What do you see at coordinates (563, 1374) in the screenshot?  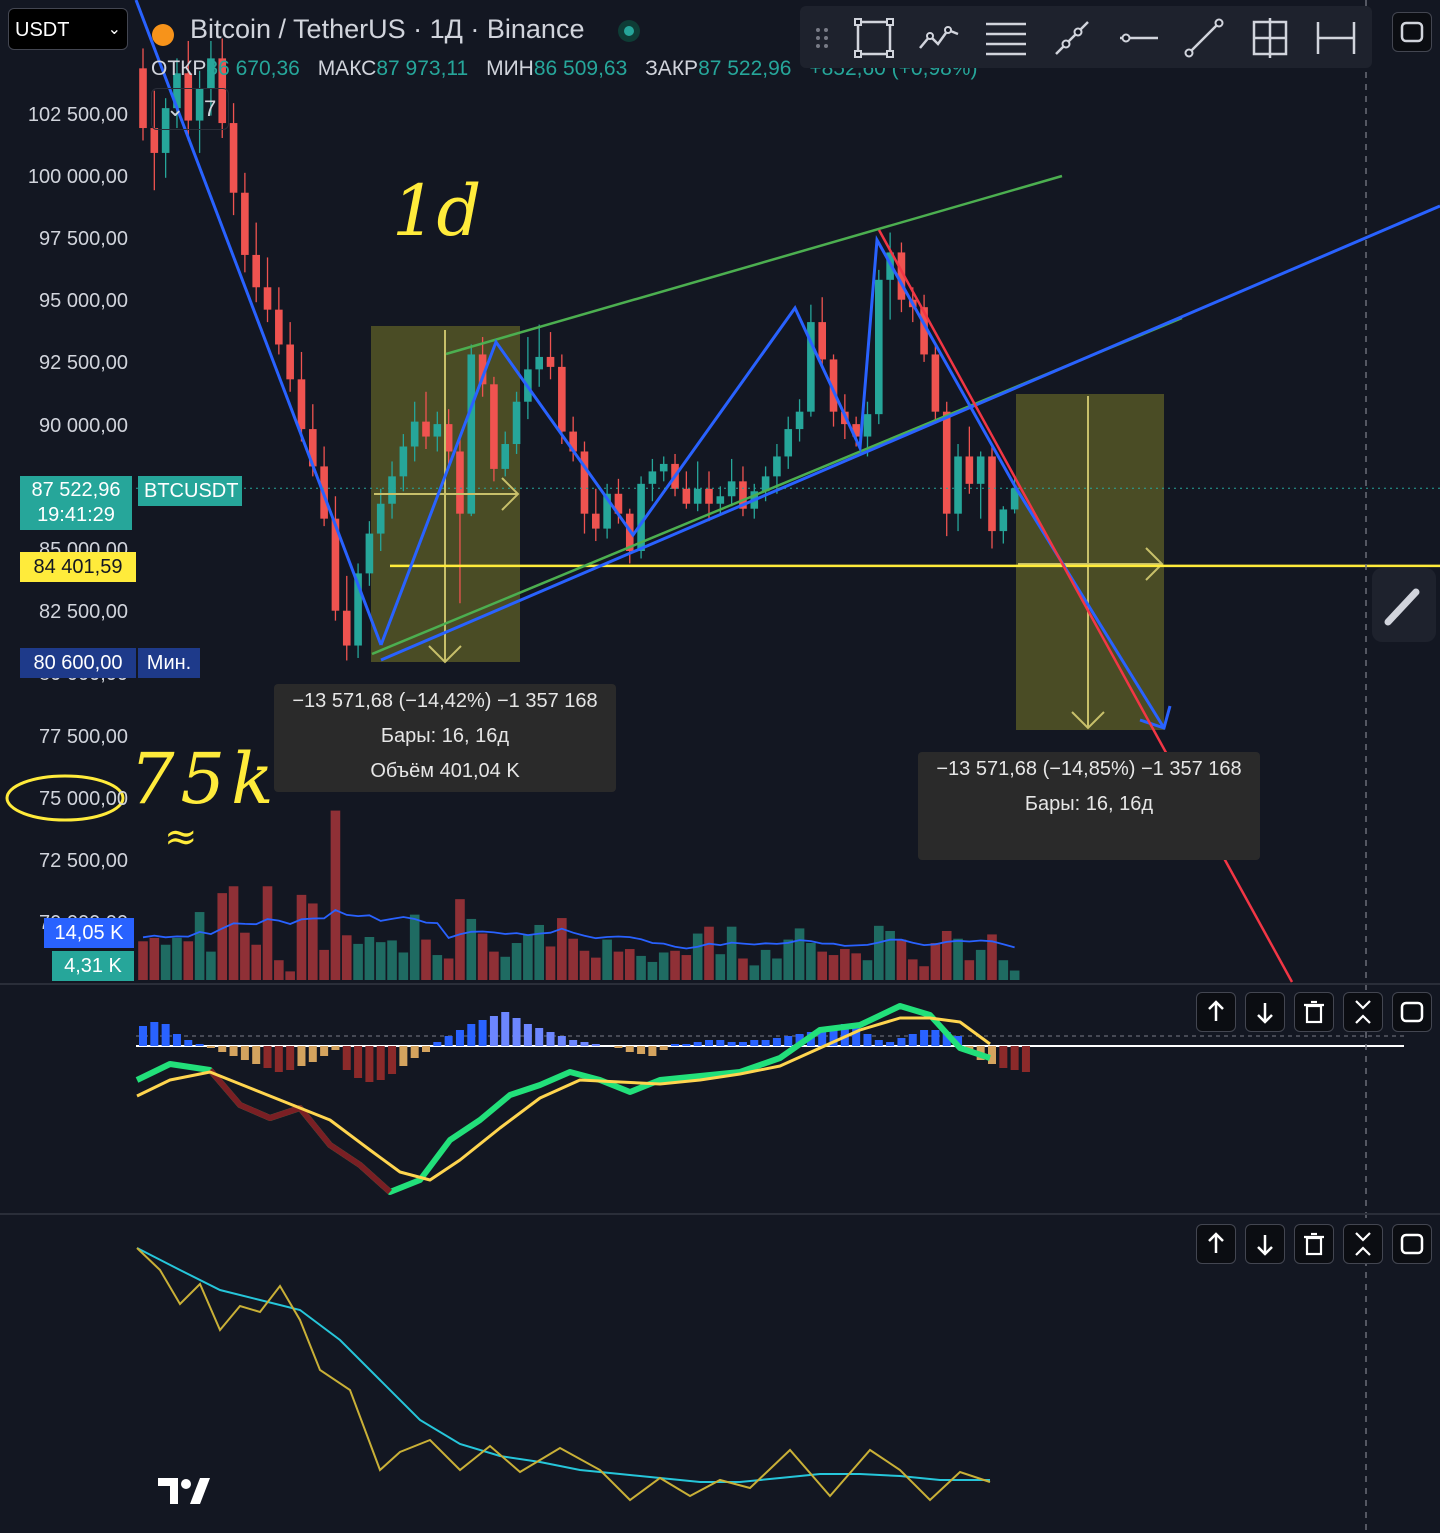 I see `oscillator-line` at bounding box center [563, 1374].